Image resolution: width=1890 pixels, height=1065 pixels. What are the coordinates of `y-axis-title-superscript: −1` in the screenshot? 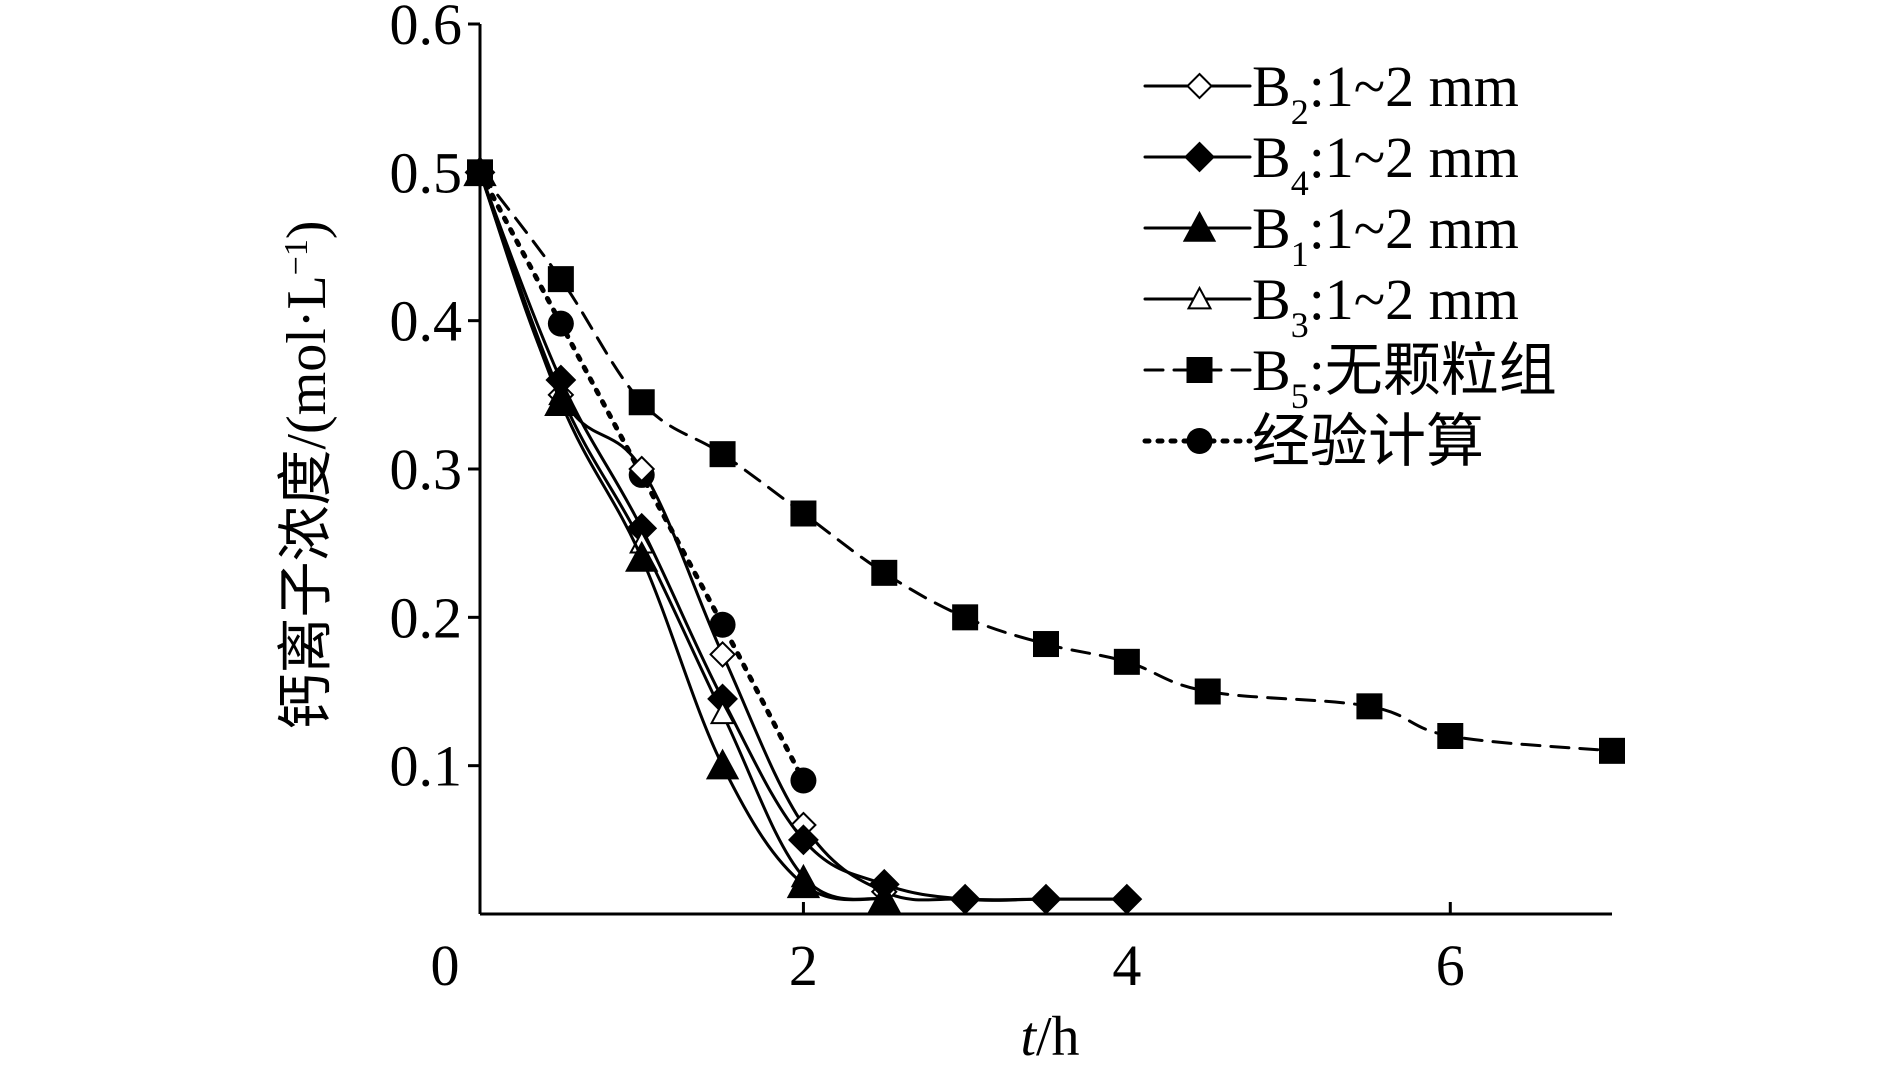 It's located at (296, 257).